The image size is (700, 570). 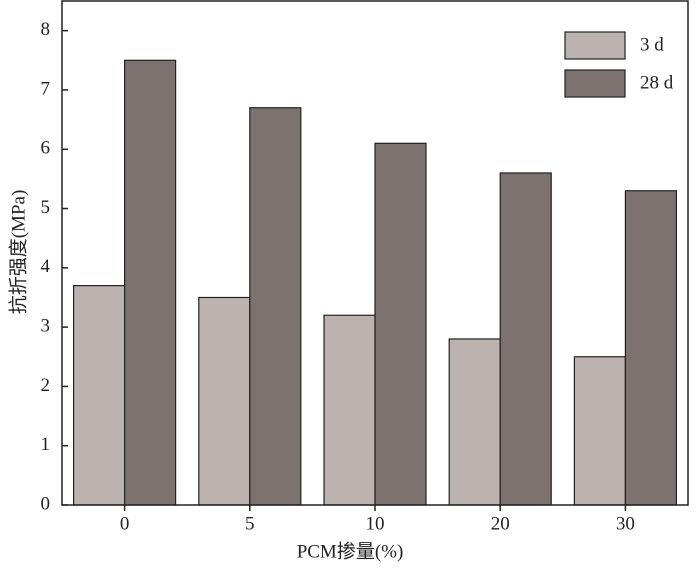 What do you see at coordinates (125, 523) in the screenshot?
I see `x-tick-label: 0` at bounding box center [125, 523].